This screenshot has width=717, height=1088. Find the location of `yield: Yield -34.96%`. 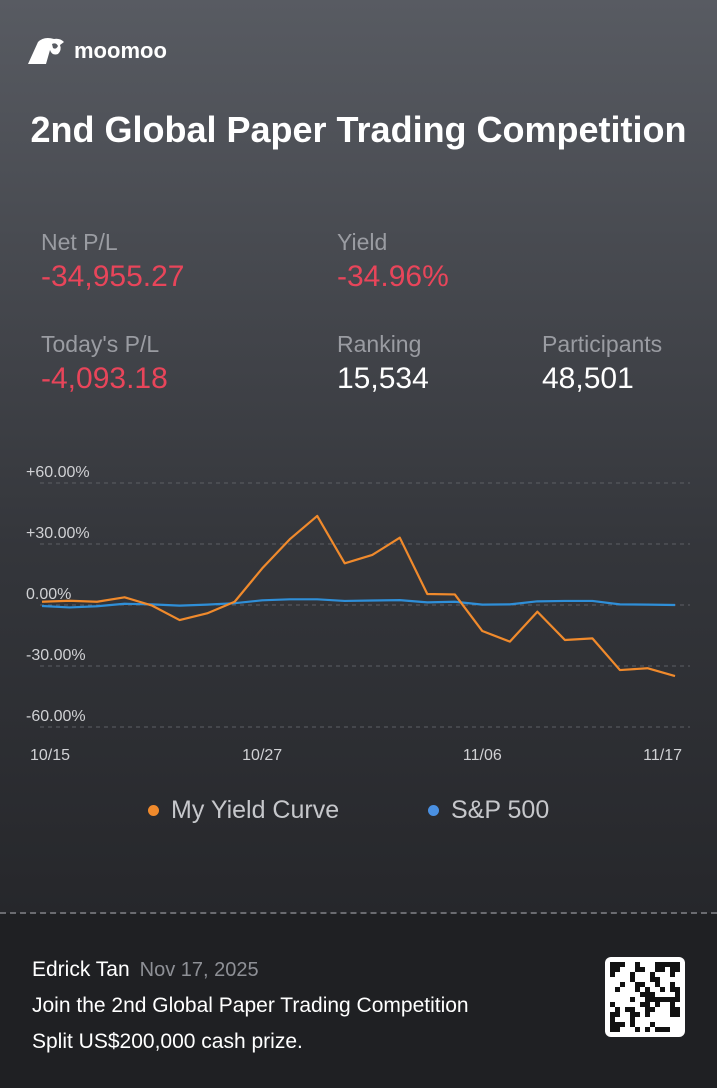

yield: Yield -34.96% is located at coordinates (393, 261).